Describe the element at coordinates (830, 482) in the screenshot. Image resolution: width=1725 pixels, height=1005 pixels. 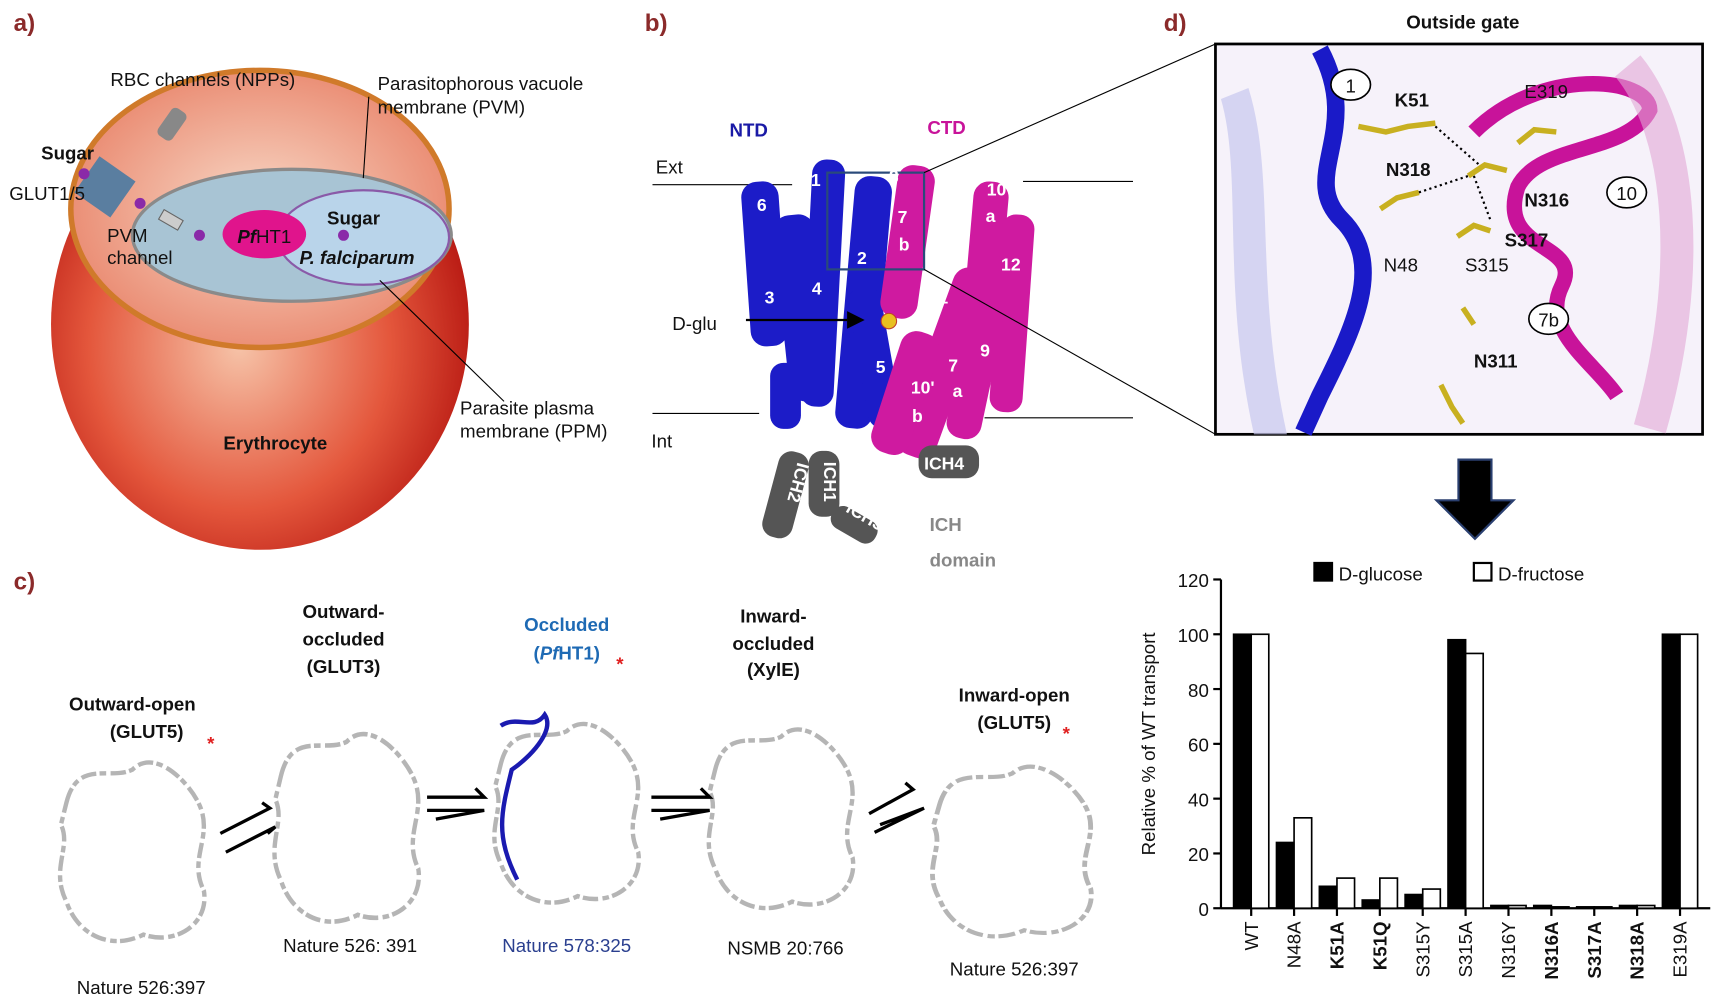
I see `helix-label: ICH1` at that location.